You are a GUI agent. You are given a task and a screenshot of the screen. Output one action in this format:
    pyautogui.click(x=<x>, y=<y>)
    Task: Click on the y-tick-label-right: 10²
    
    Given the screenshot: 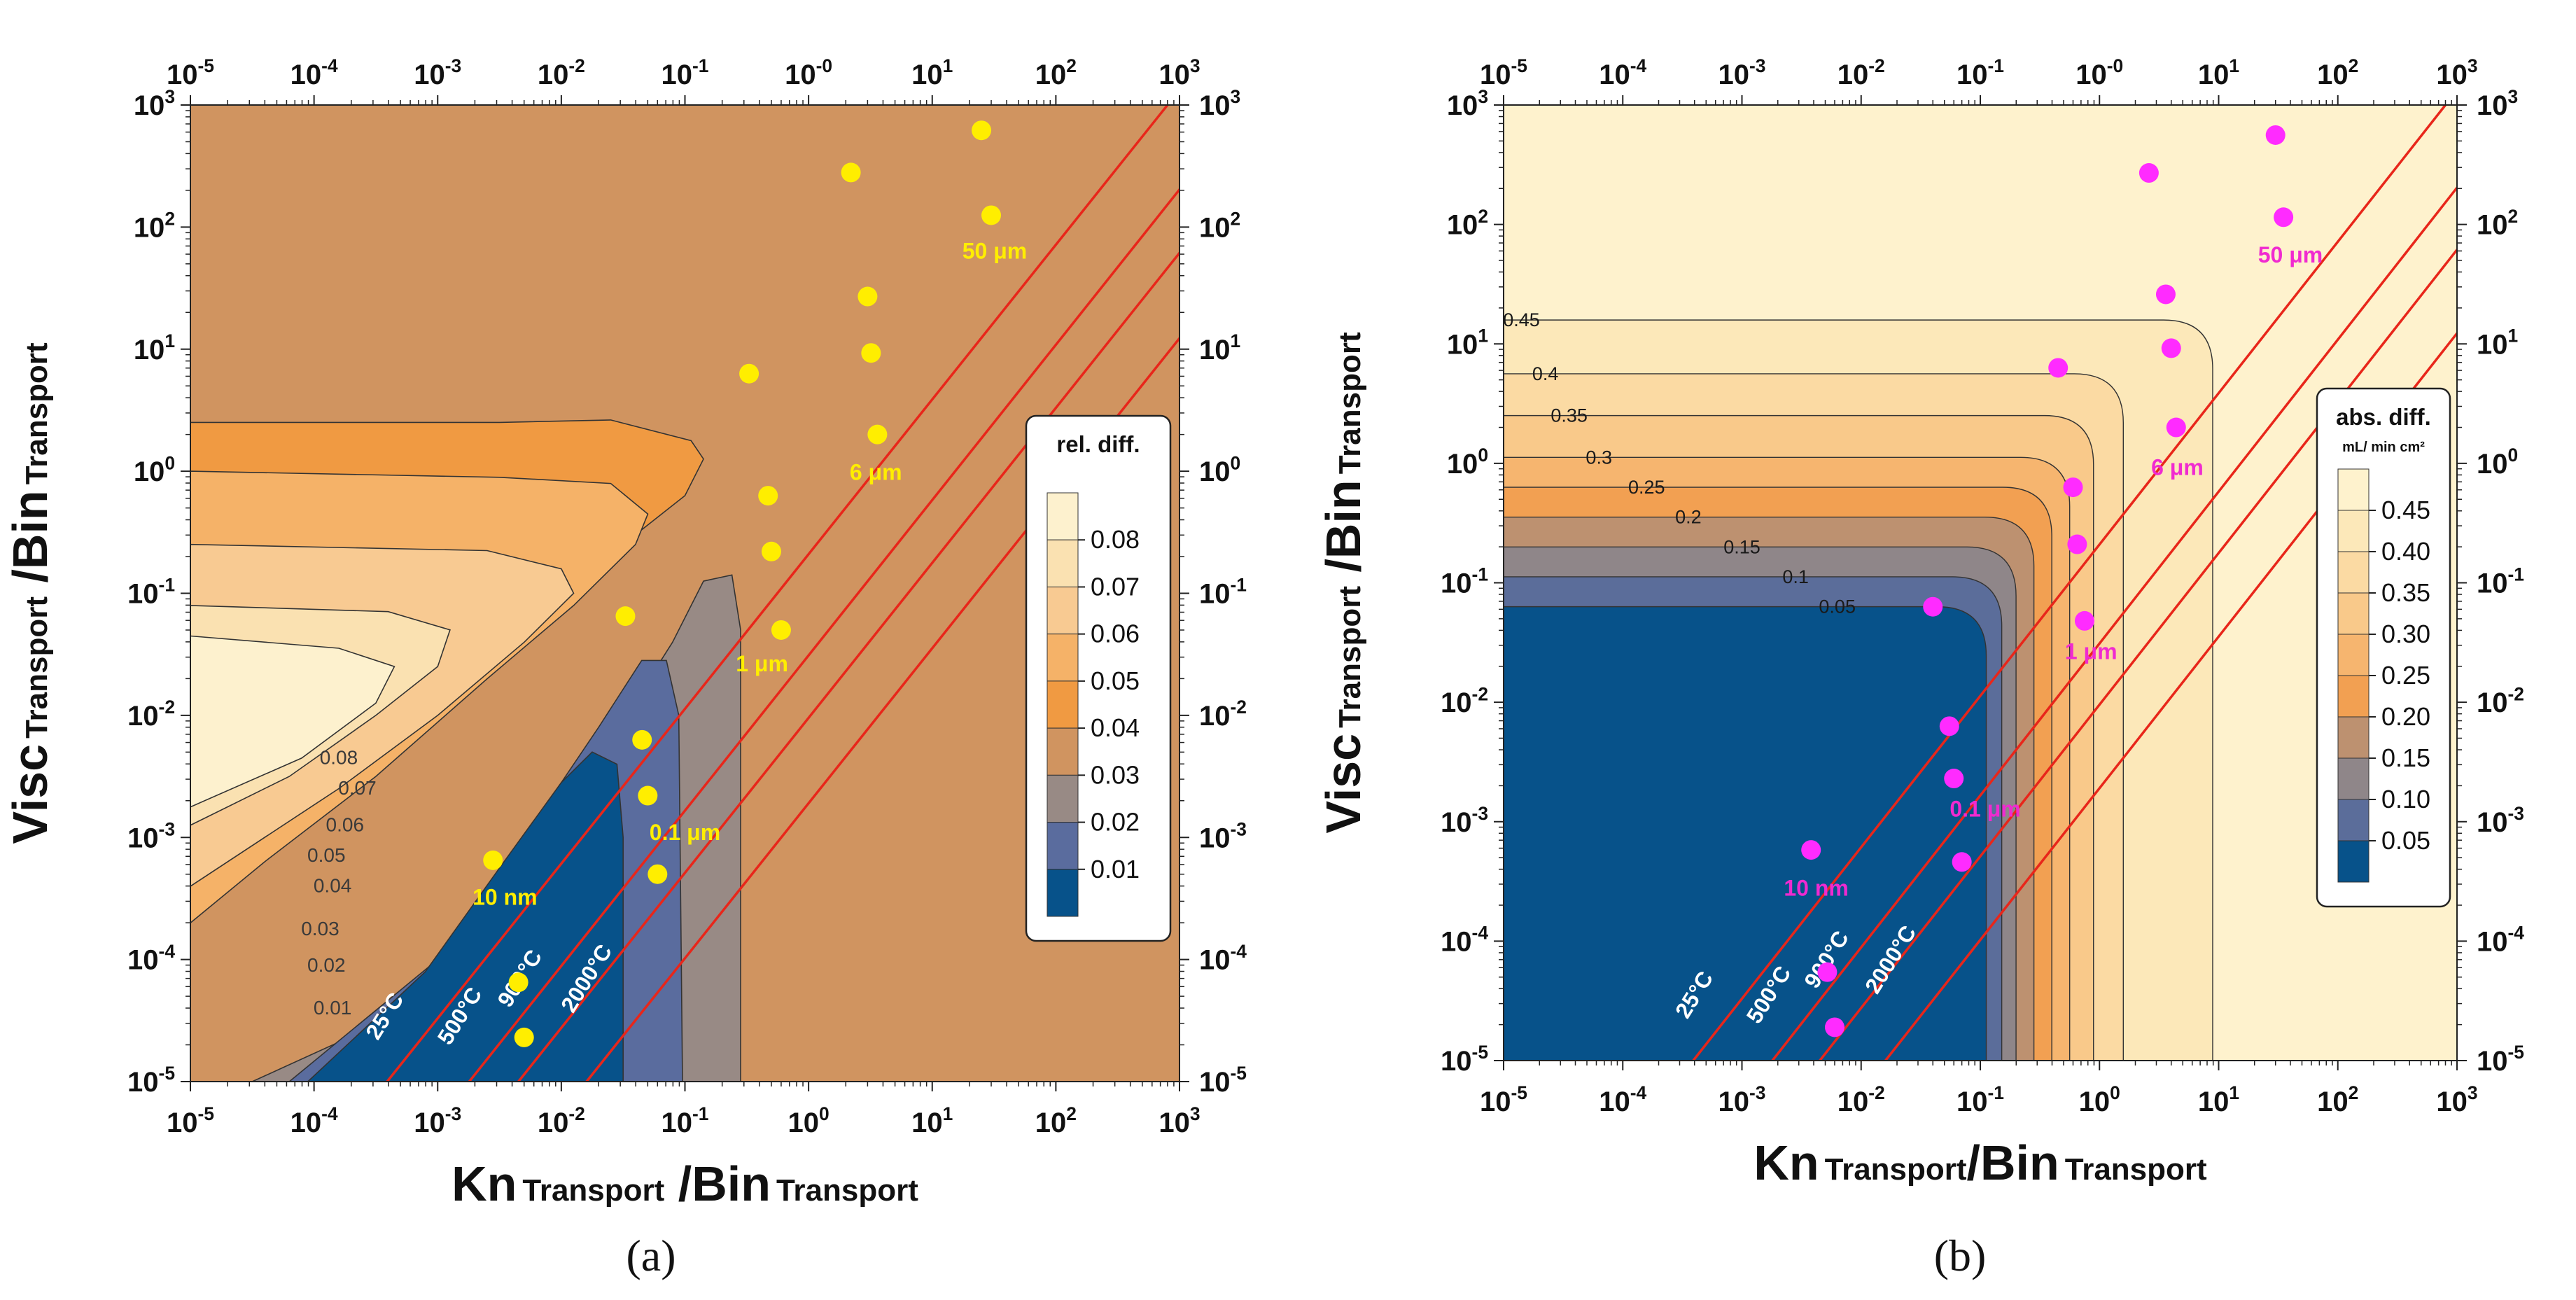 What is the action you would take?
    pyautogui.click(x=2497, y=223)
    